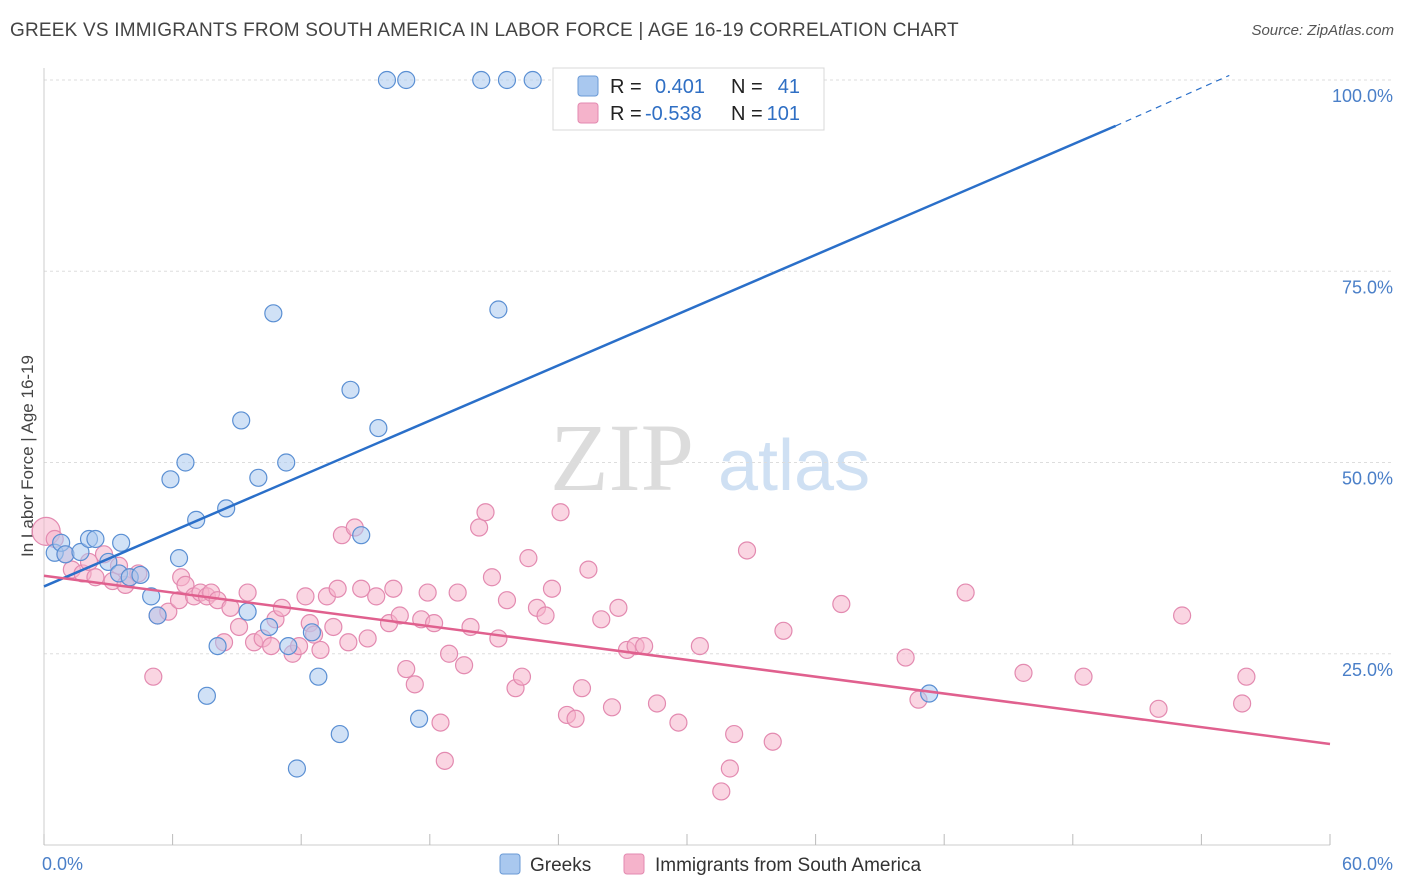 Image resolution: width=1406 pixels, height=892 pixels. Describe the element at coordinates (634, 864) in the screenshot. I see `bottom-legend-swatch-immigrants` at that location.